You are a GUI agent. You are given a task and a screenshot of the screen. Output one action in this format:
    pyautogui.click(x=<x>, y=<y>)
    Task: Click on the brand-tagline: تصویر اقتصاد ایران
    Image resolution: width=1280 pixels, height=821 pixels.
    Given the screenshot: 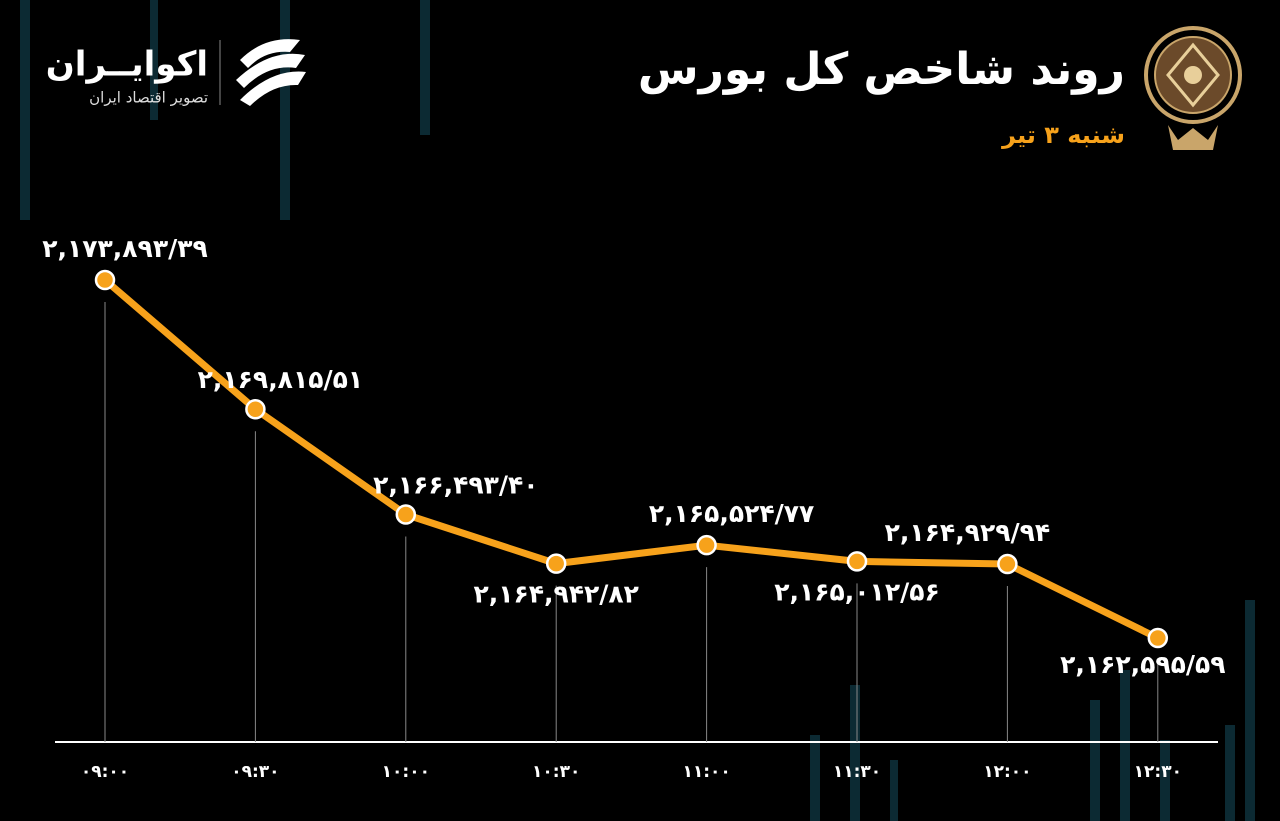 What is the action you would take?
    pyautogui.click(x=148, y=98)
    